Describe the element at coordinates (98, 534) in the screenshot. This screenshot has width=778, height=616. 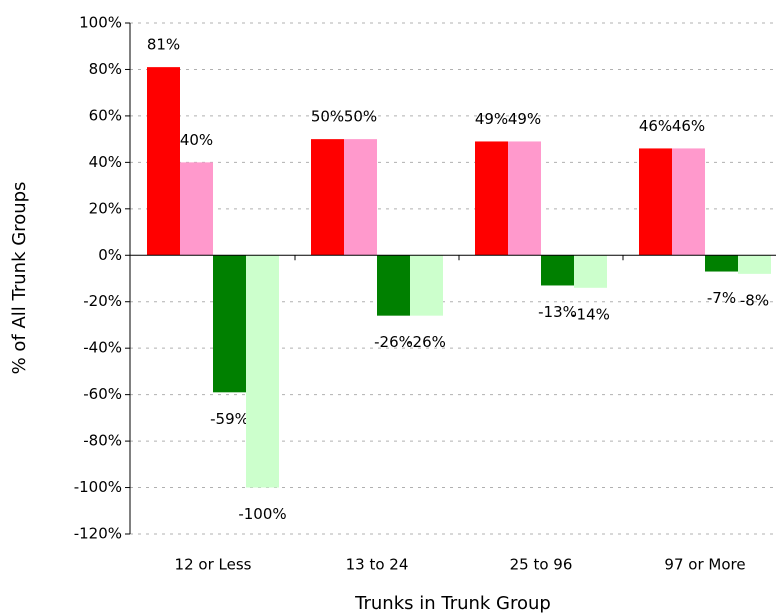
I see `y-tick-label: -120%` at that location.